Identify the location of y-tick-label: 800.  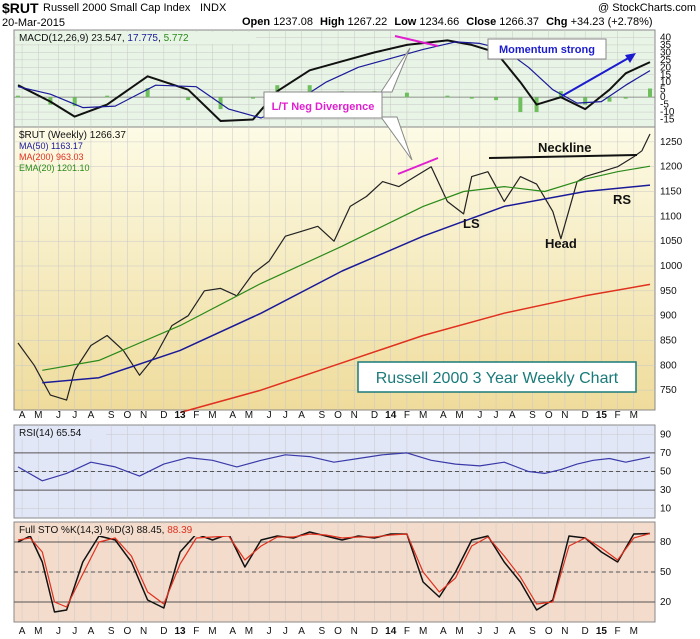
(668, 365).